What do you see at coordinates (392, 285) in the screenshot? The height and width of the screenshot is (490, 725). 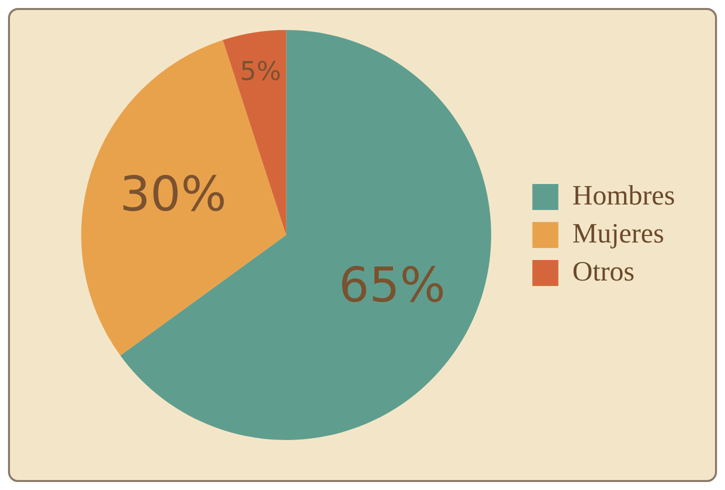 I see `data-label: 65%` at bounding box center [392, 285].